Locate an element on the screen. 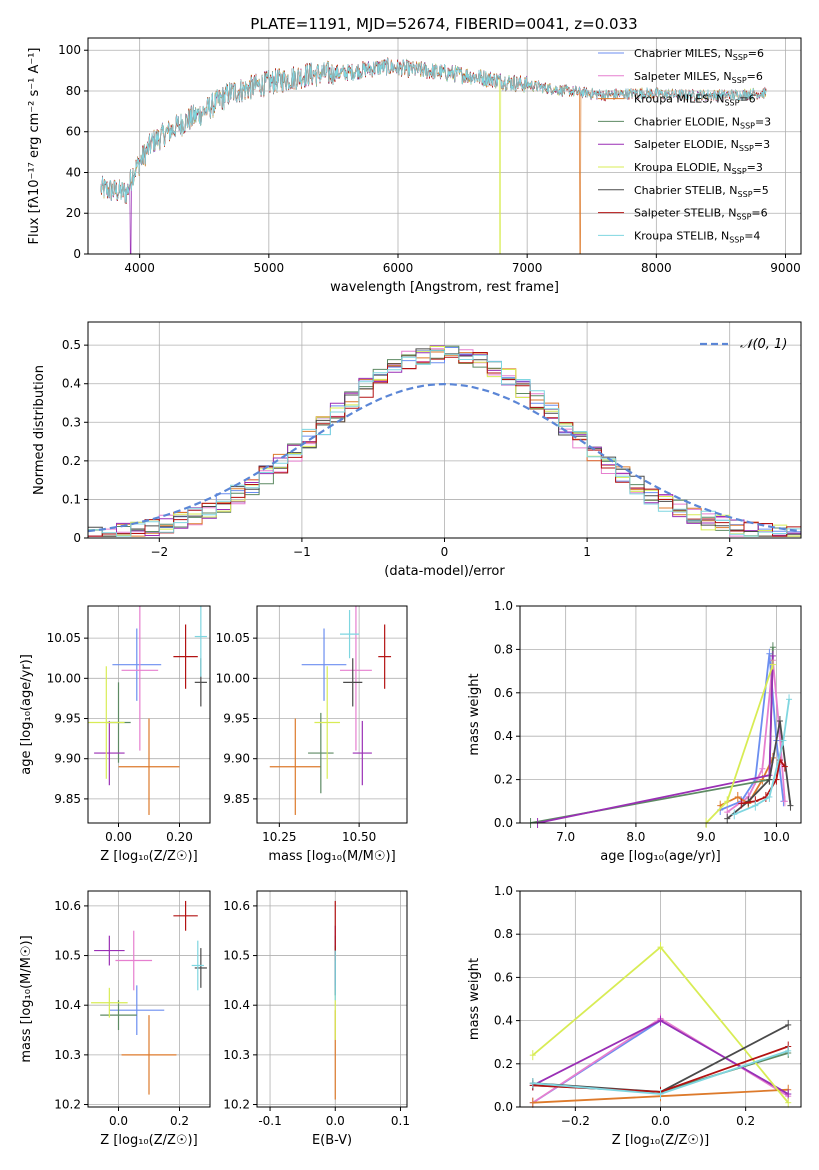 This screenshot has width=819, height=1170. y-axis-label: mass weight is located at coordinates (474, 999).